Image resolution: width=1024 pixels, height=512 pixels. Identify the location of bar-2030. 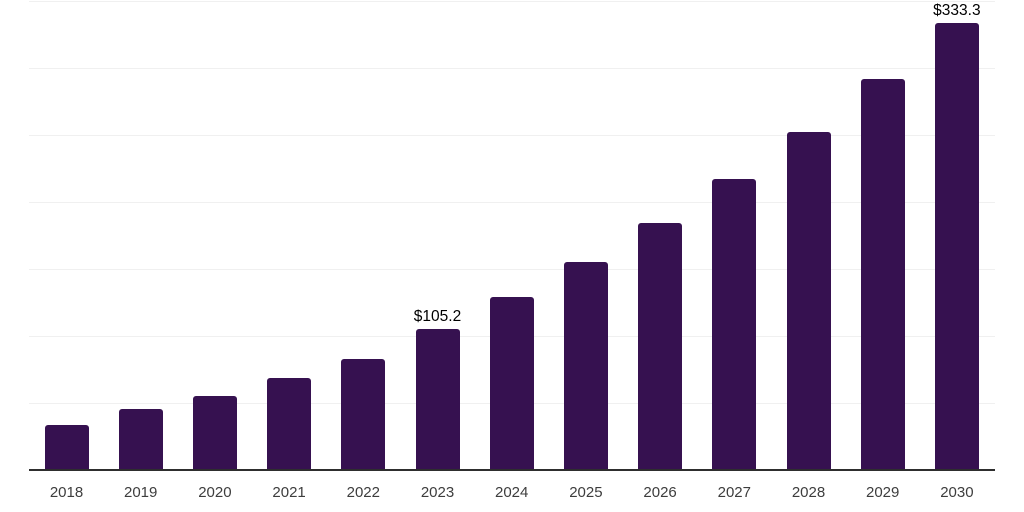
(956, 246).